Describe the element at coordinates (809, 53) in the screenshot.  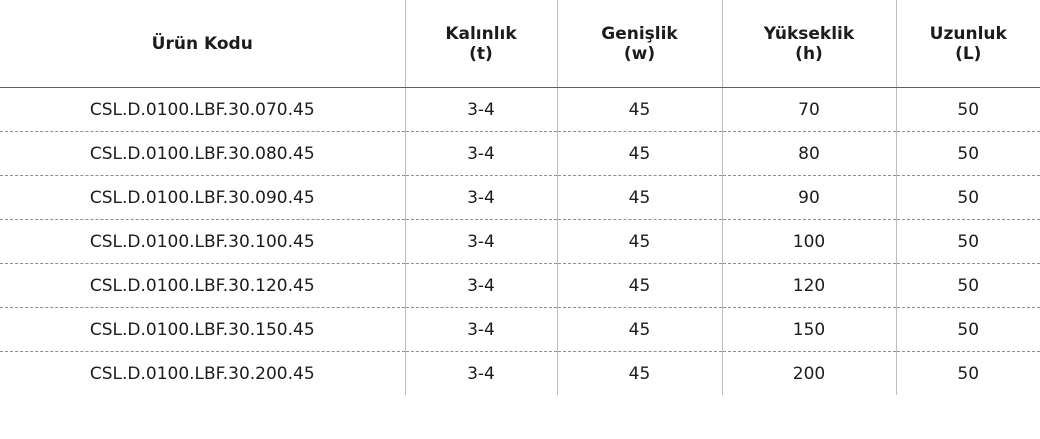
I see `header-symbol: (h)` at that location.